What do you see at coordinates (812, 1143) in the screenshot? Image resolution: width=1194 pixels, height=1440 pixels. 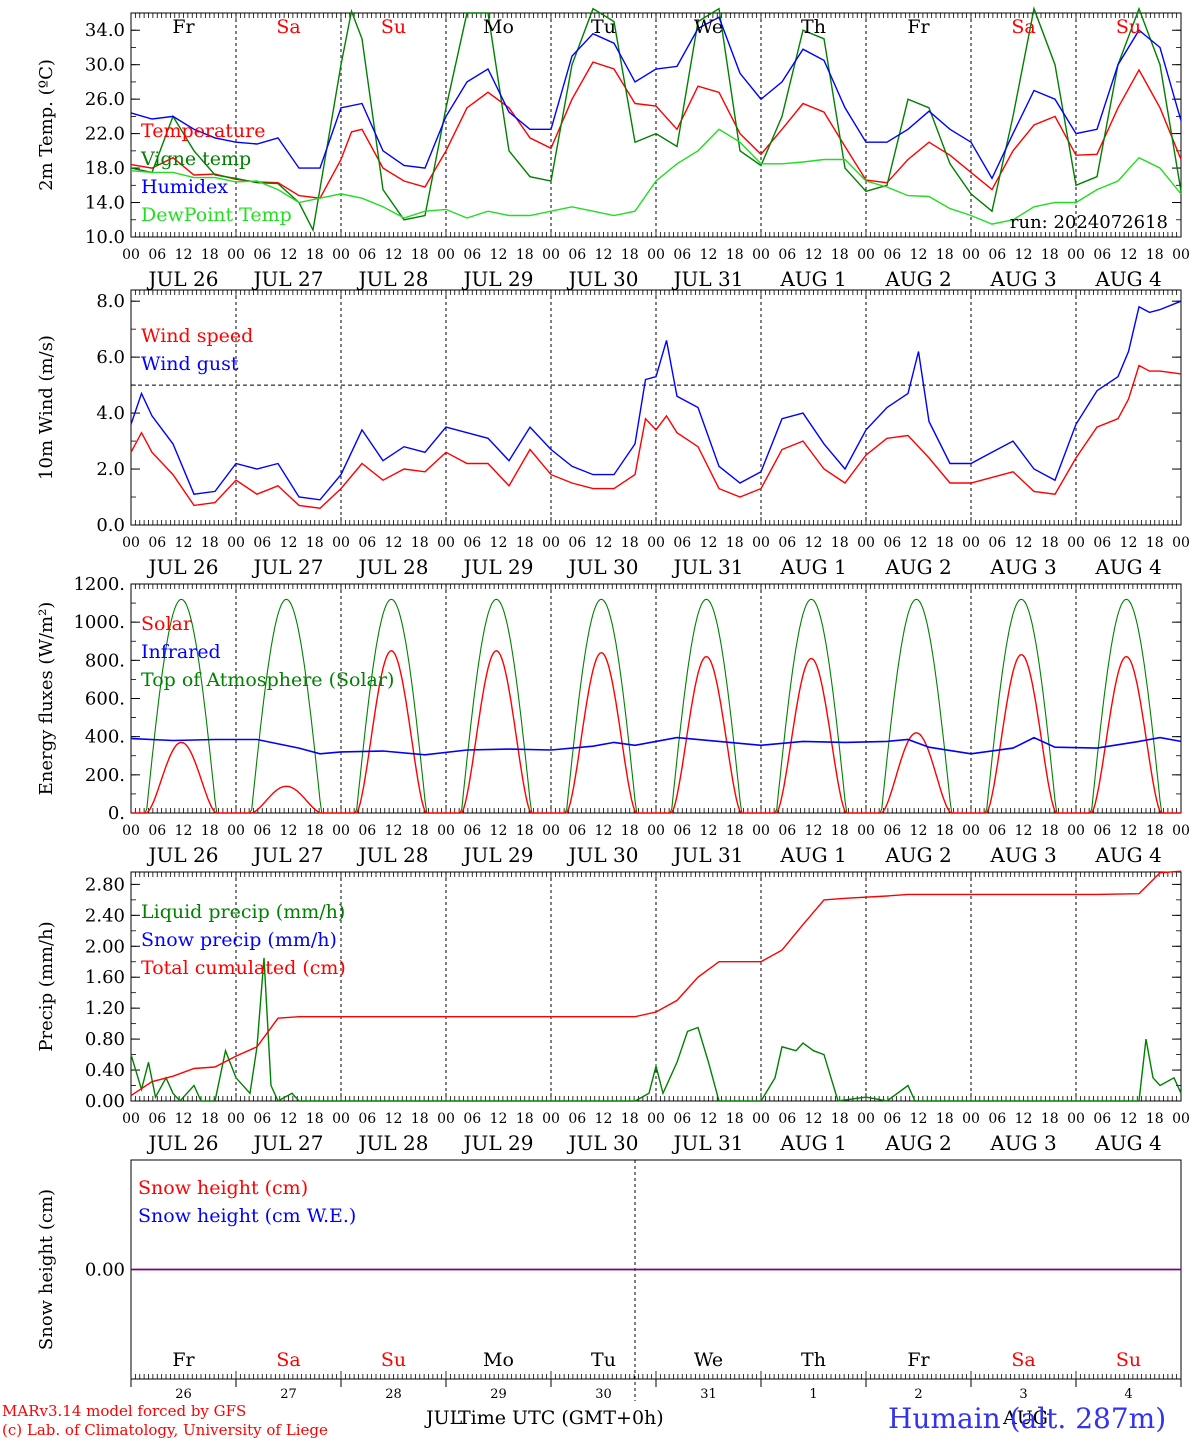 I see `date-label: AUG 1` at bounding box center [812, 1143].